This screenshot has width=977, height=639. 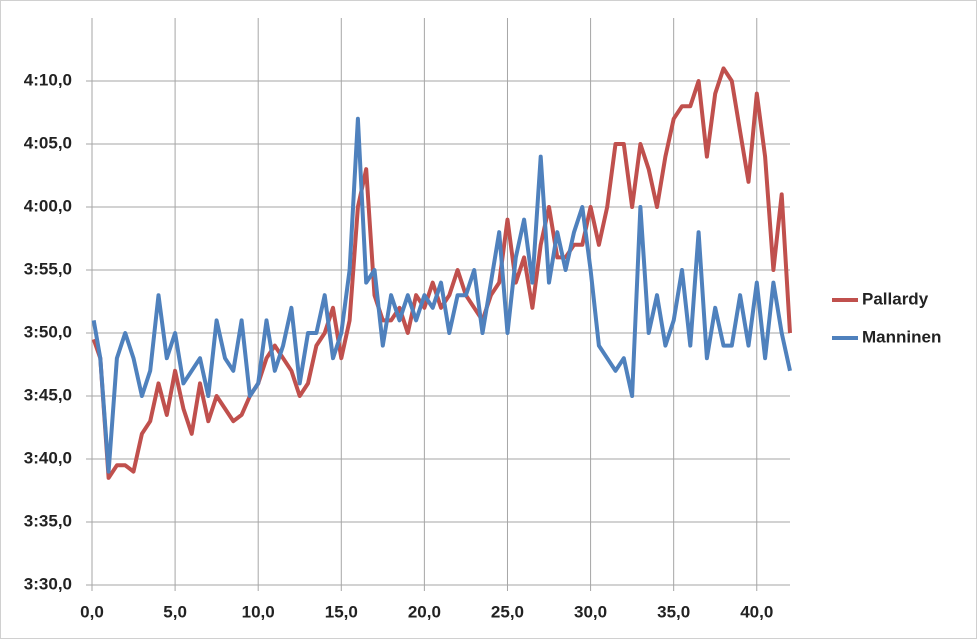 I want to click on y-tick-label: 4:05,0, so click(x=48, y=142).